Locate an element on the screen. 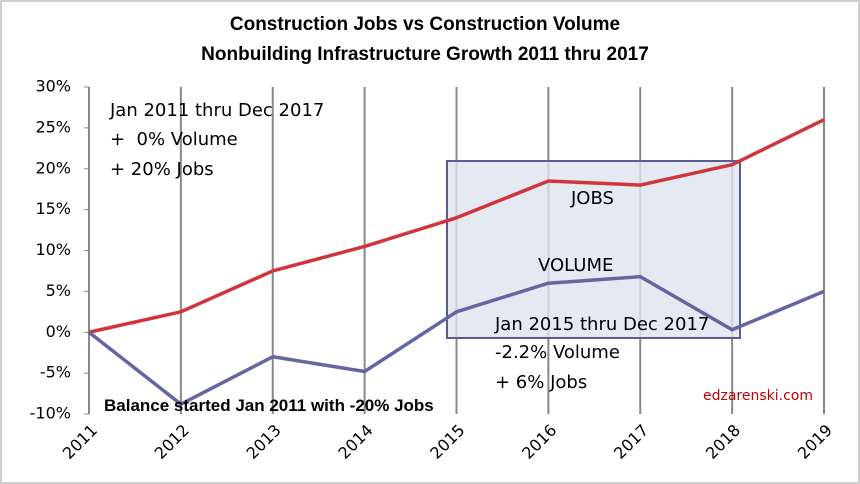  highlight-box is located at coordinates (593, 249).